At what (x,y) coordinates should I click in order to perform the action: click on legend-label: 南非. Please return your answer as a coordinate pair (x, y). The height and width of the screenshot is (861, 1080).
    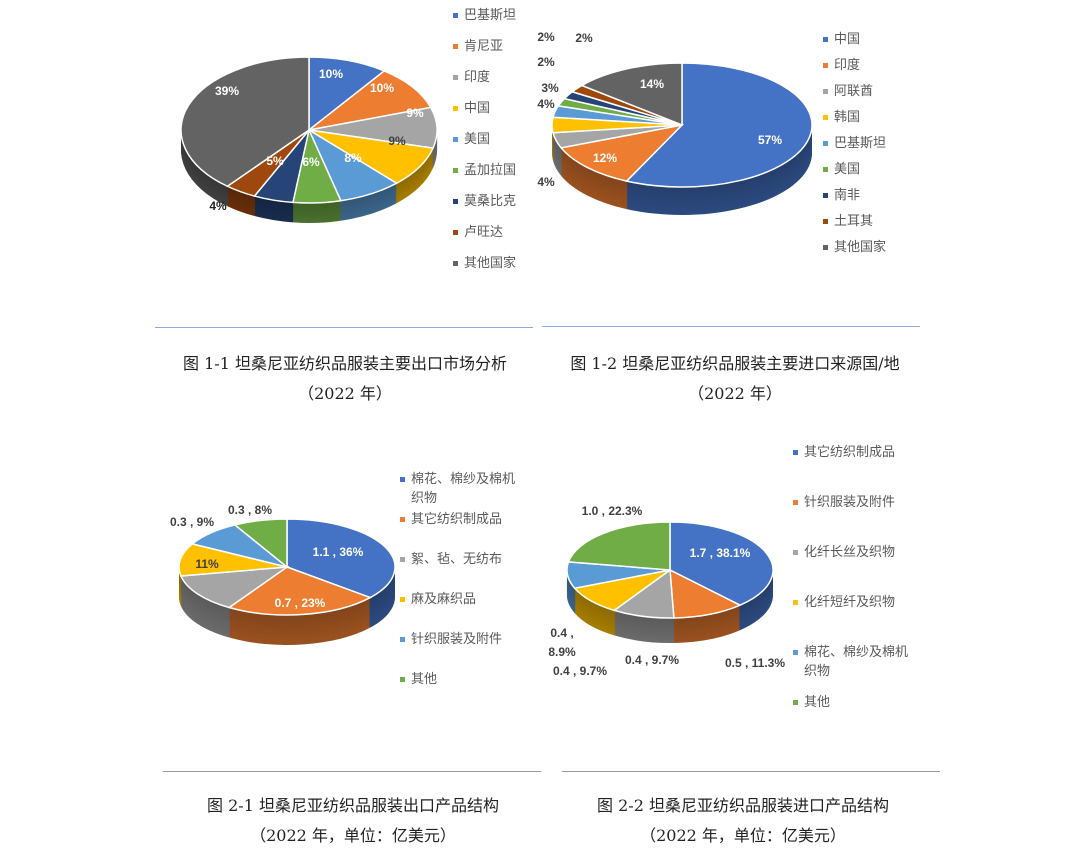
    Looking at the image, I should click on (847, 195).